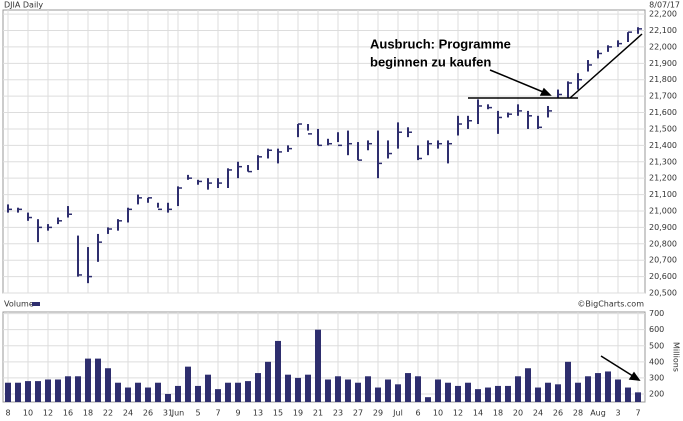 The width and height of the screenshot is (683, 421). I want to click on annotation: beginnen zu kaufen, so click(430, 61).